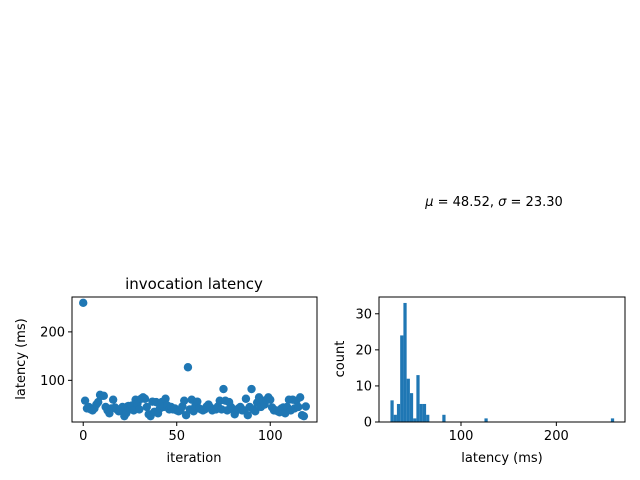 This screenshot has width=640, height=480. What do you see at coordinates (21, 358) in the screenshot?
I see `scatter-y-label: latency (ms)` at bounding box center [21, 358].